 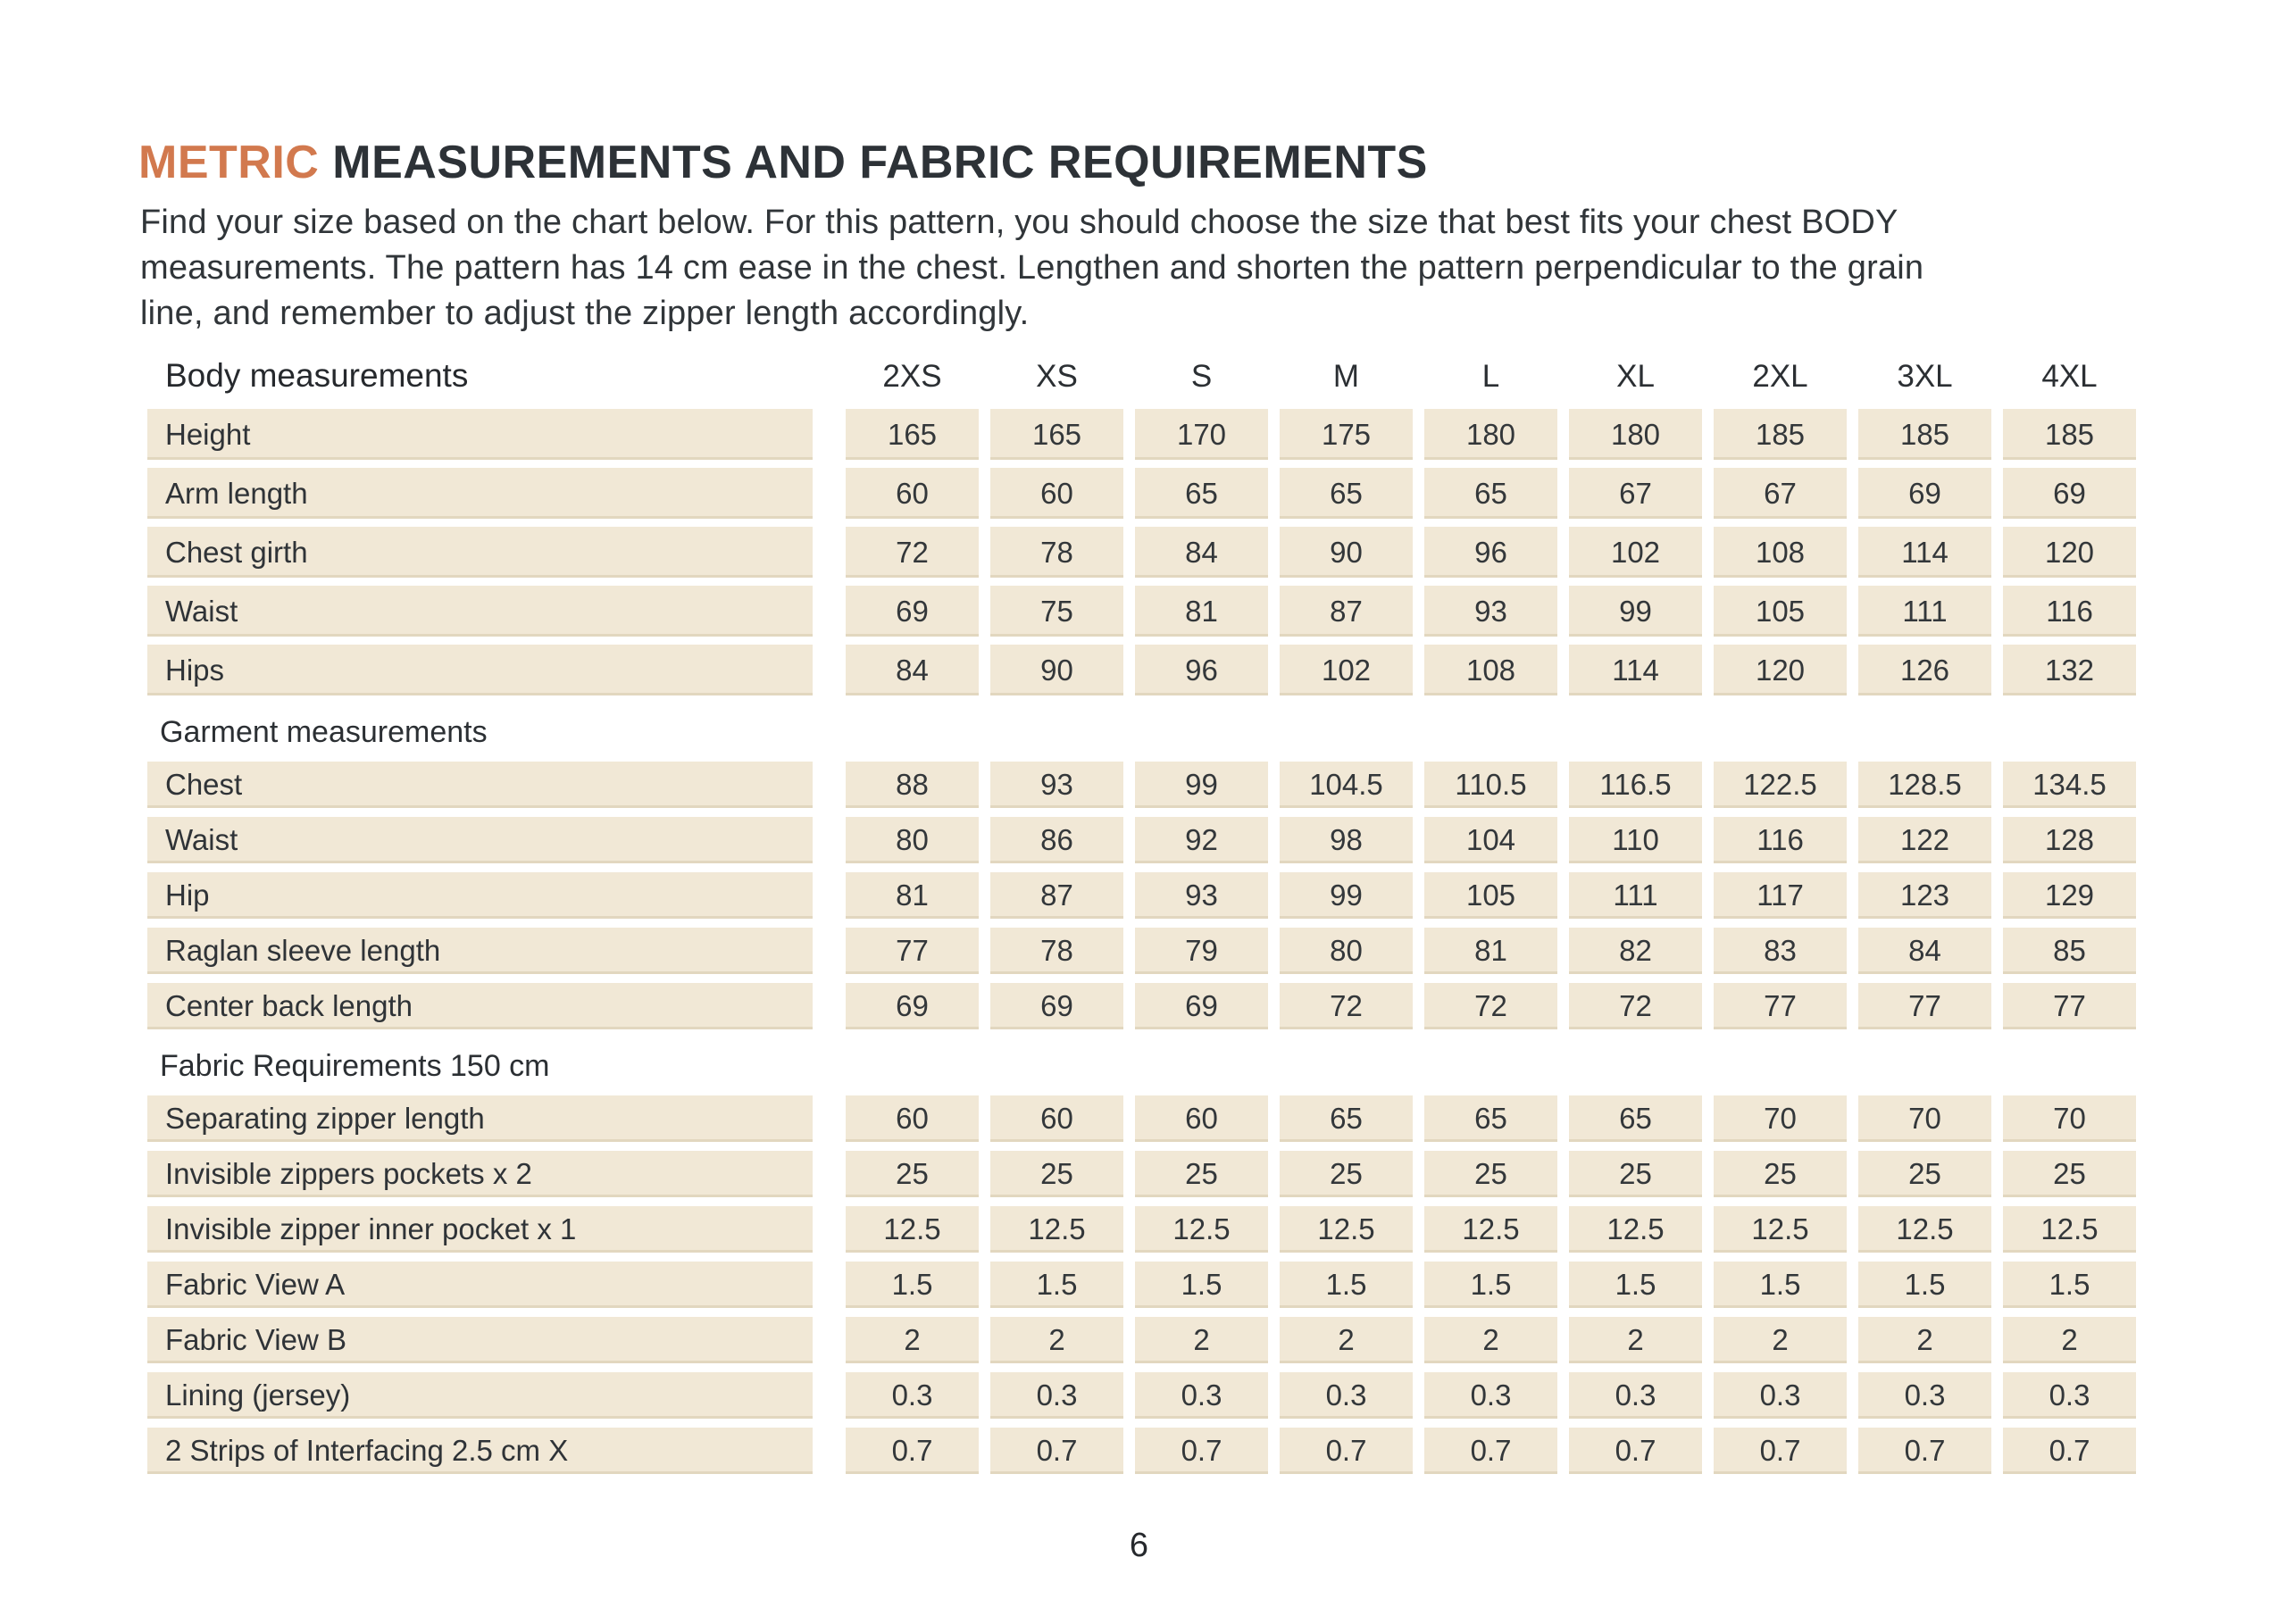 I want to click on value-cell-invisible-zipper-inner-pocket-x-1-l: 12.5, so click(x=1490, y=1229).